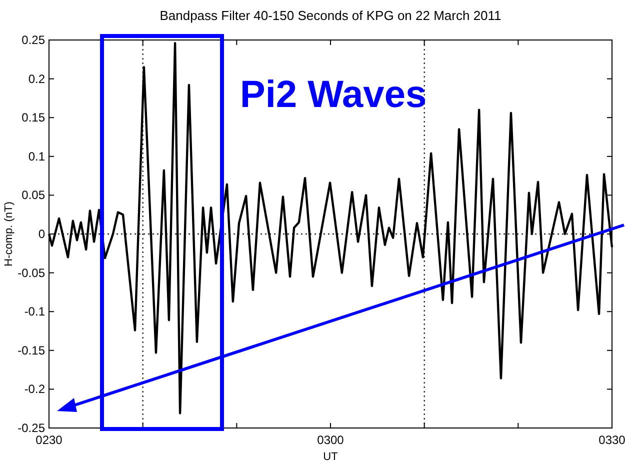 This screenshot has height=468, width=625. I want to click on y-tick-label: -0.15, so click(32, 350).